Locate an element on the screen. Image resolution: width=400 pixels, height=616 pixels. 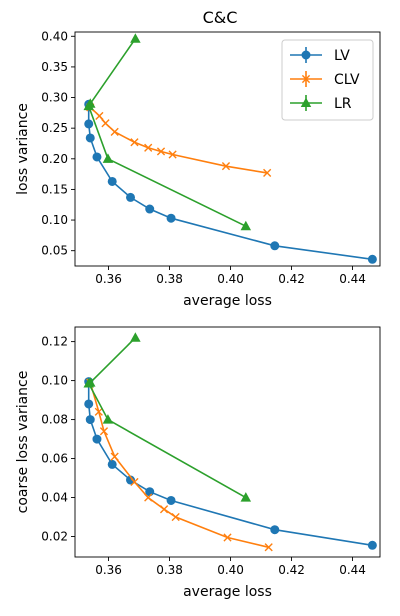
y-tick-label: 0.30 is located at coordinates (54, 98).